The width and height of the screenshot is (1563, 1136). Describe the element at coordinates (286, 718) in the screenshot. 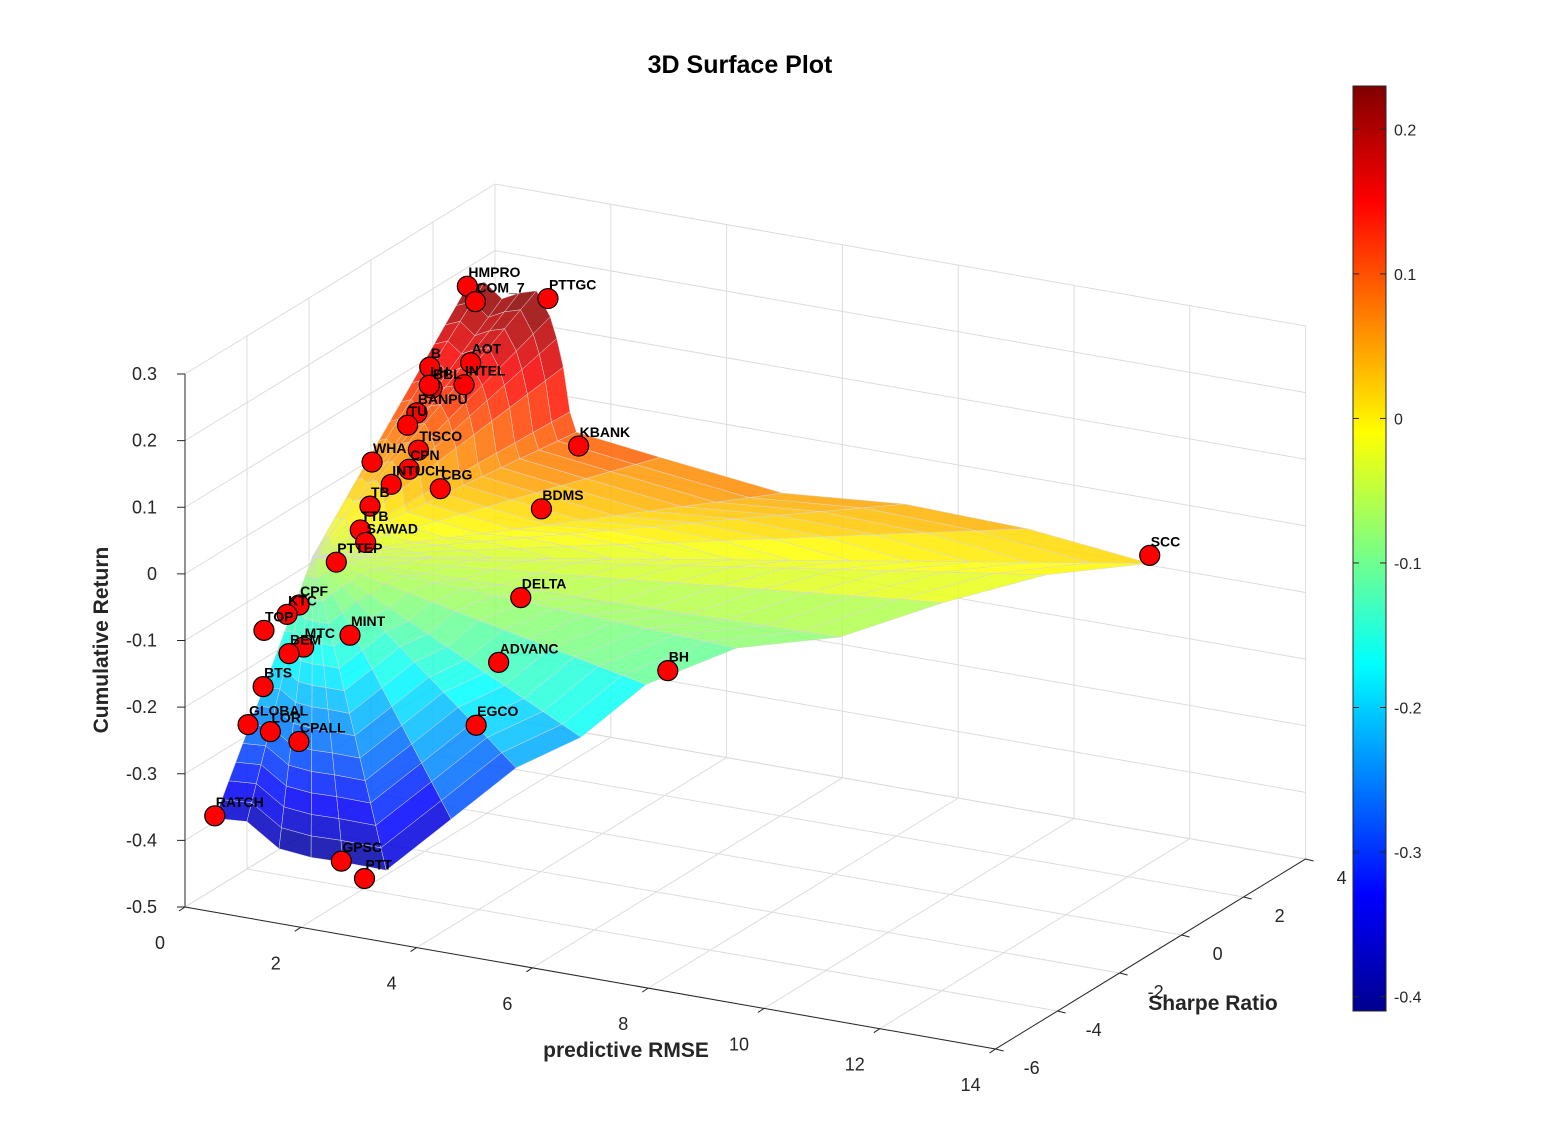

I see `marker-label: LOR` at that location.